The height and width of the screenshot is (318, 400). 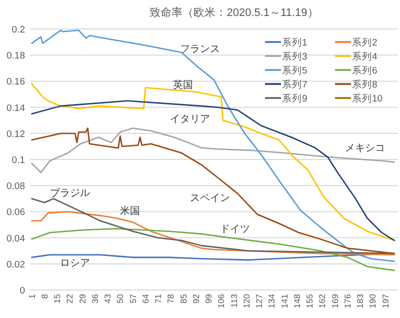 I want to click on chart-title: 致命率（欧米：2020.5.1～11.19）, so click(x=234, y=12).